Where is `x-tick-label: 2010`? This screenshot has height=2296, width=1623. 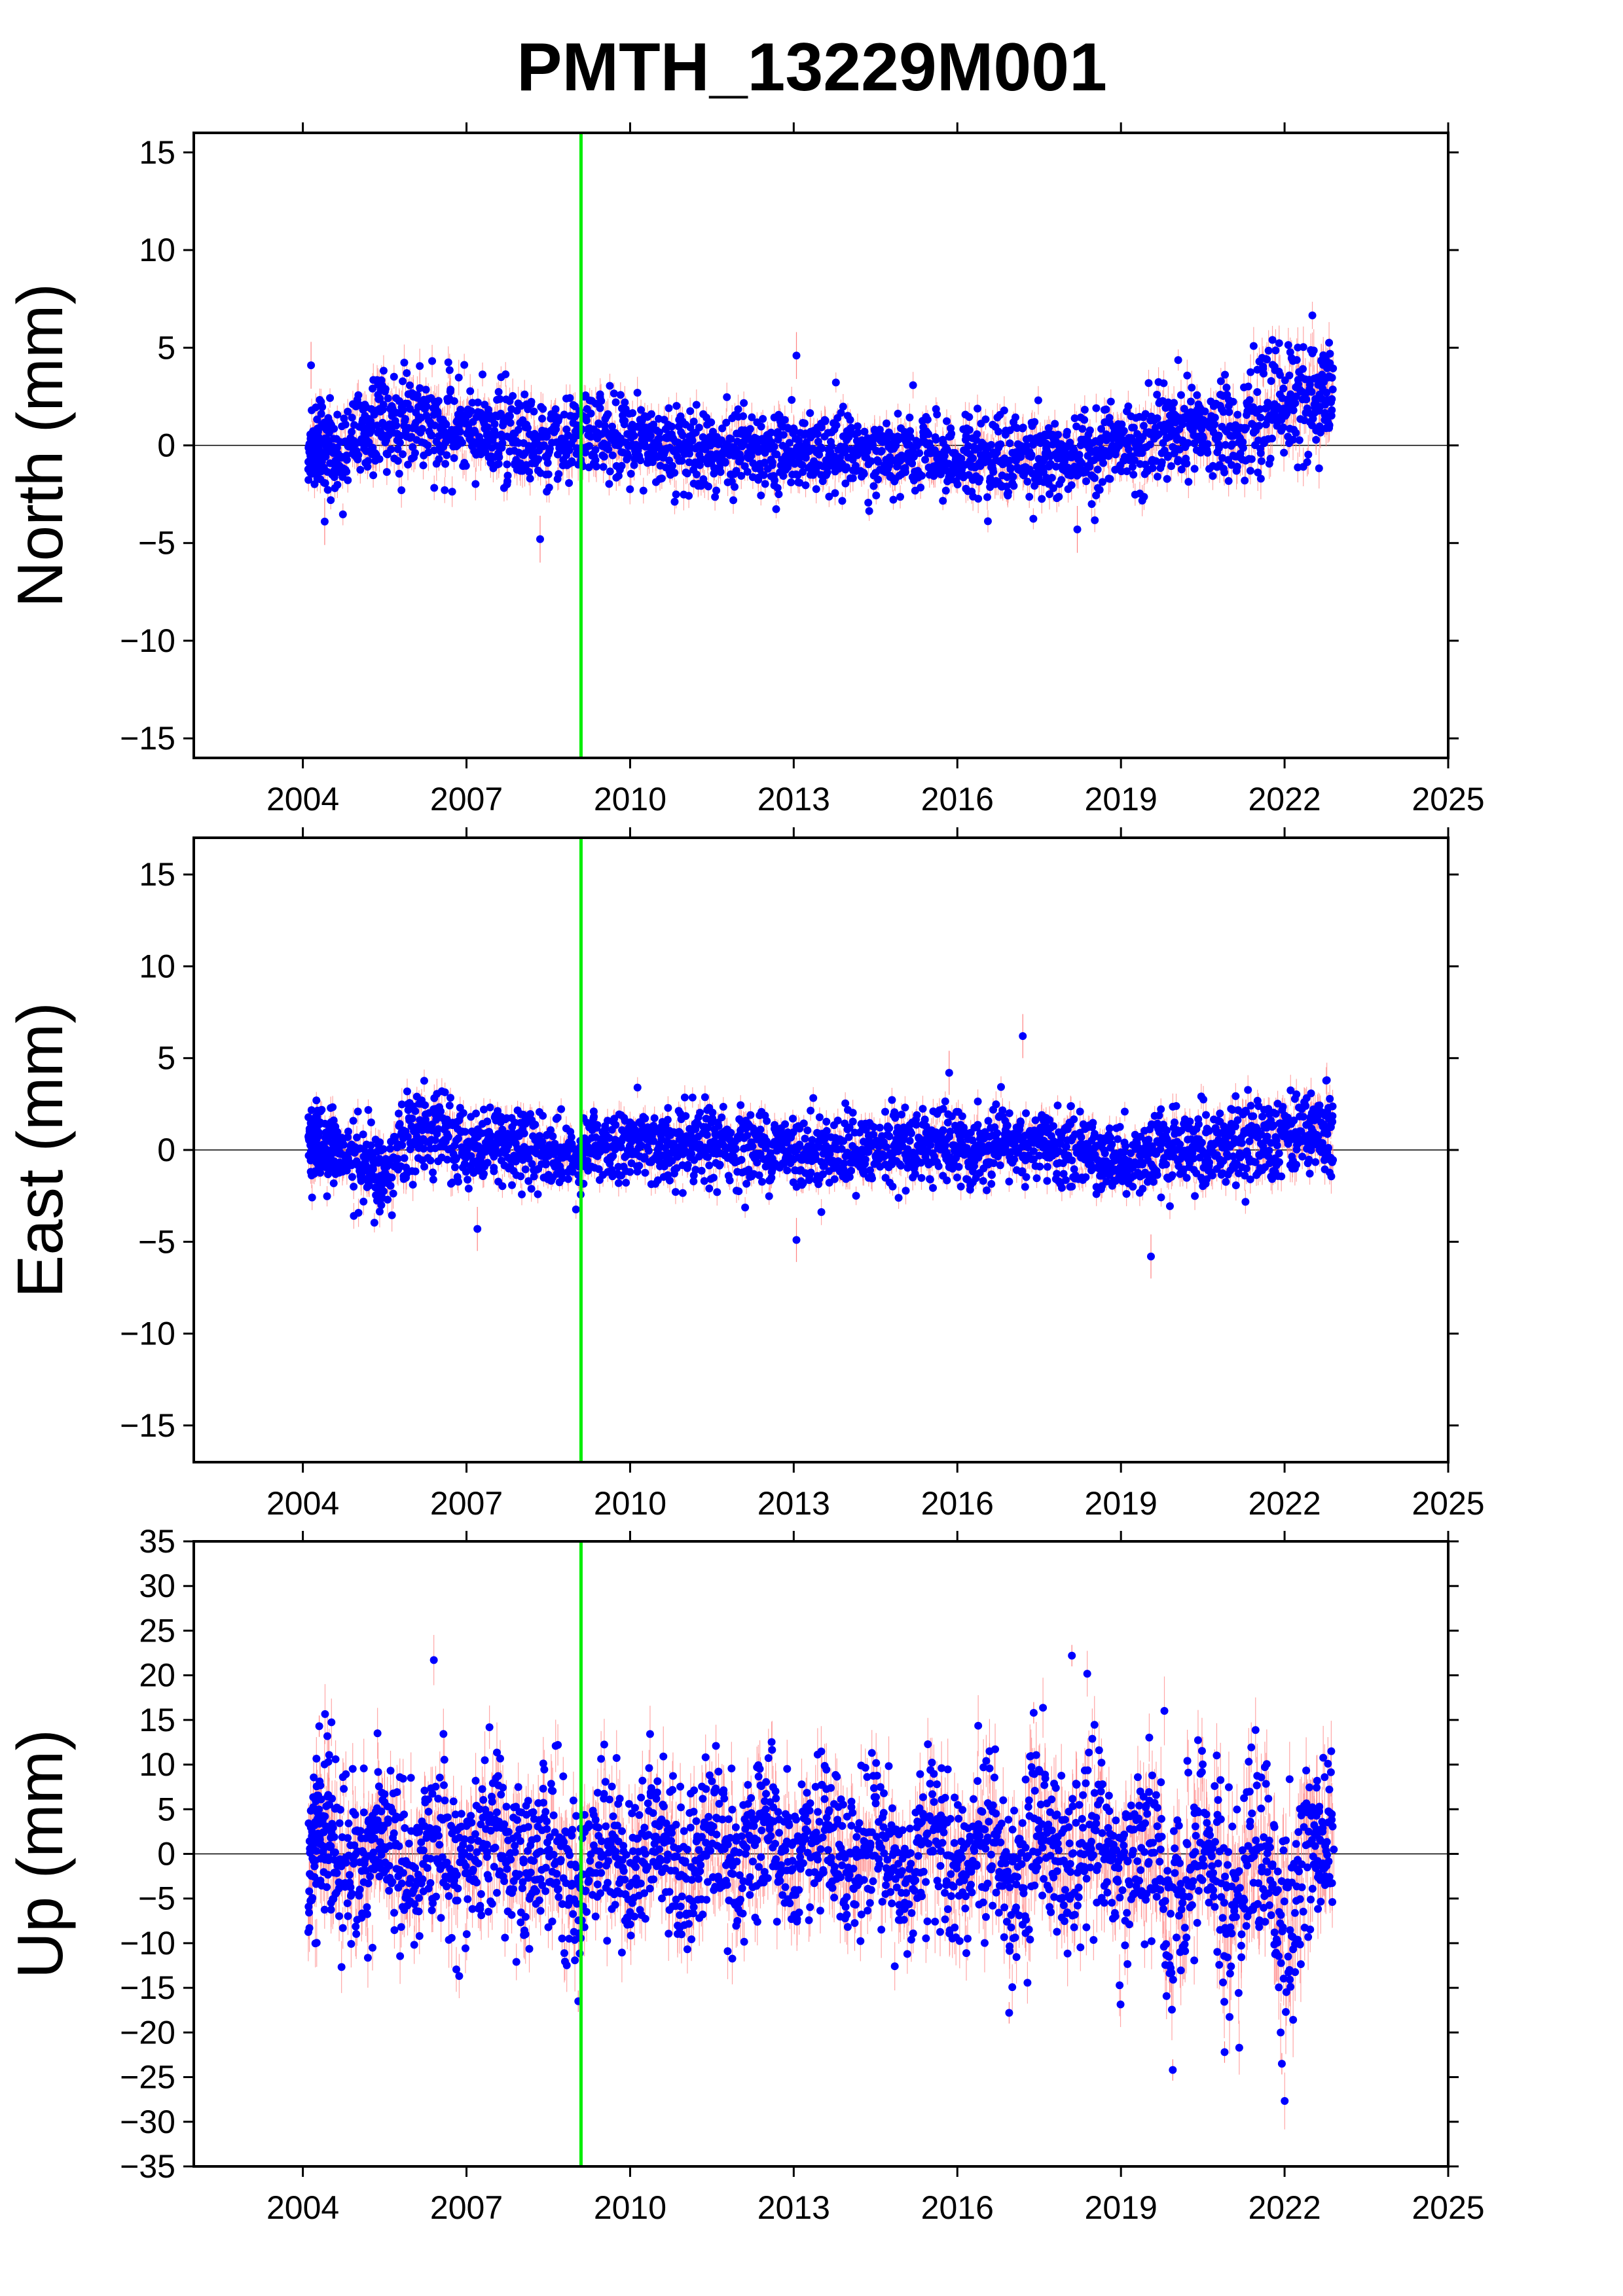
x-tick-label: 2010 is located at coordinates (630, 799).